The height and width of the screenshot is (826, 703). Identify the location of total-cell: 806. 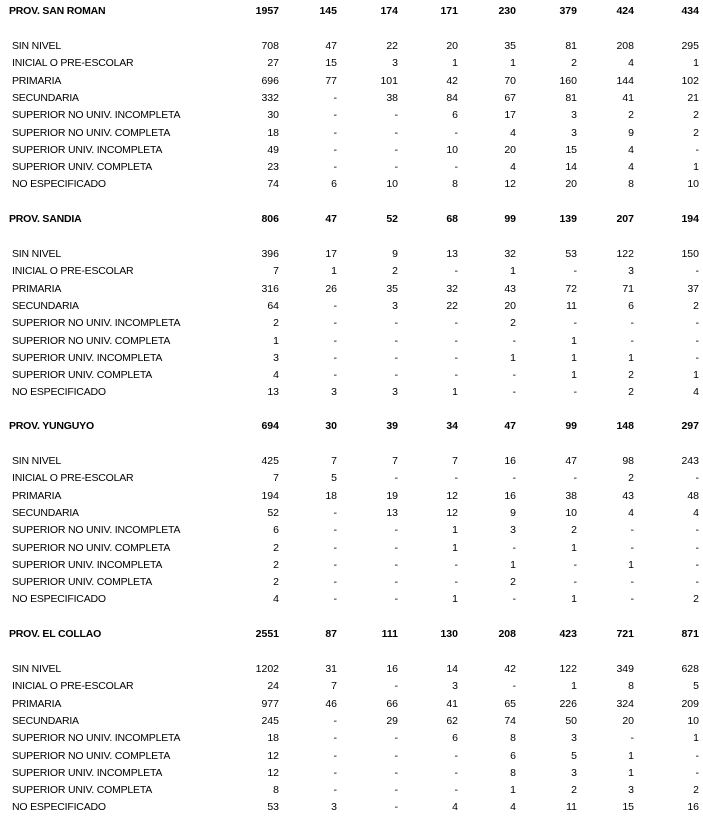
(270, 219).